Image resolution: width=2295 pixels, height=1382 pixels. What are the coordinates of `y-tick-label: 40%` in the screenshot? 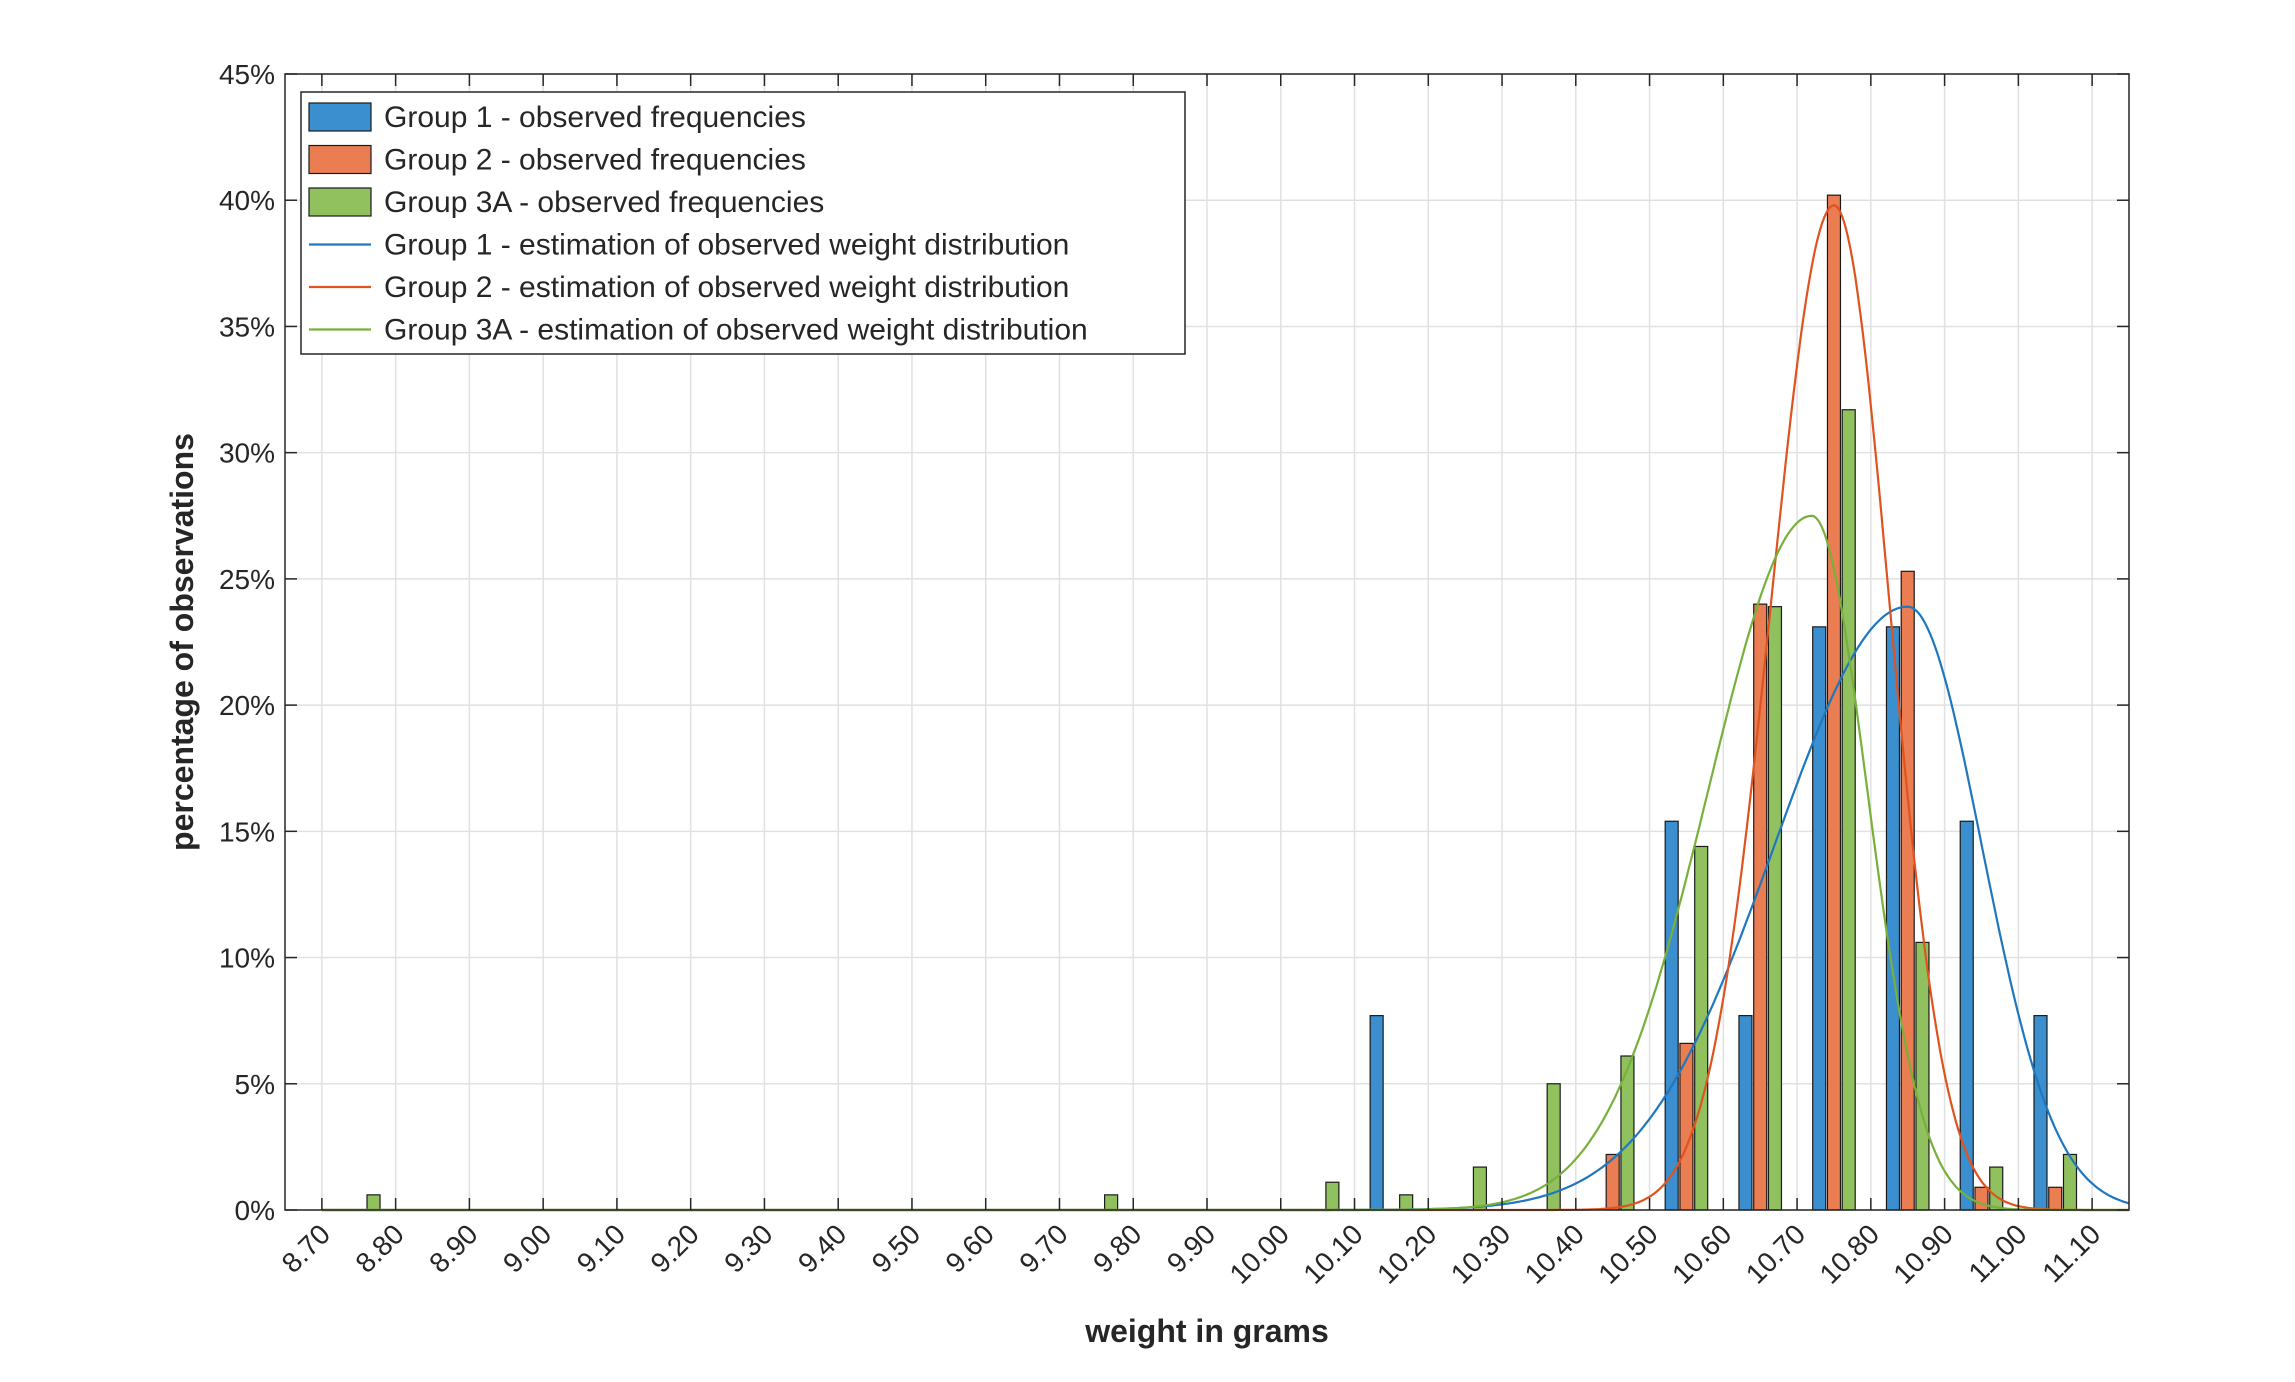 It's located at (247, 200).